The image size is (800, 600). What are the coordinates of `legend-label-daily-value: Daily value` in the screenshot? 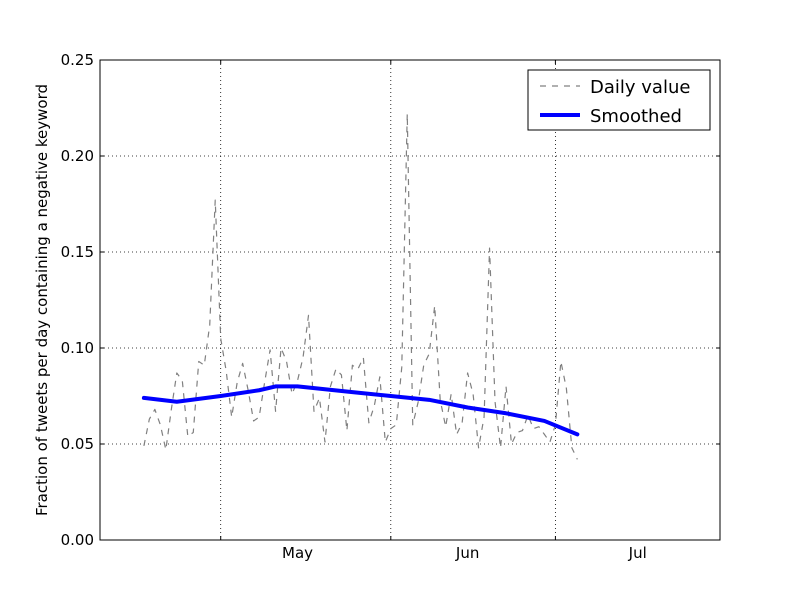 It's located at (640, 87).